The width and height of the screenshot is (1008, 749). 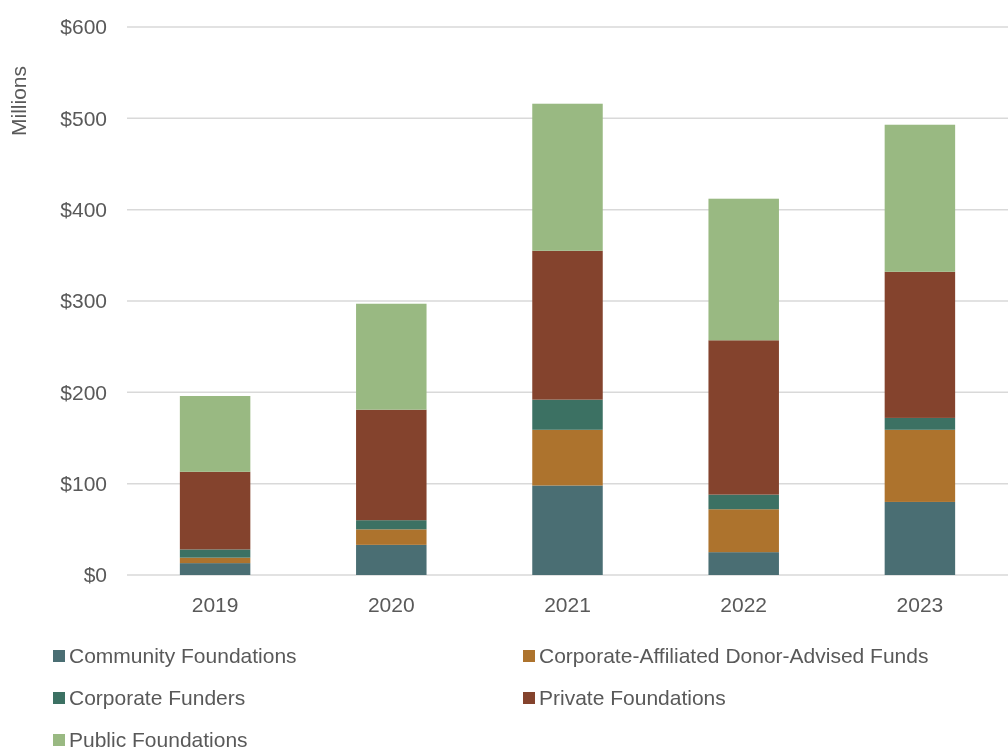 I want to click on y-tick-label: $100, so click(x=83, y=484).